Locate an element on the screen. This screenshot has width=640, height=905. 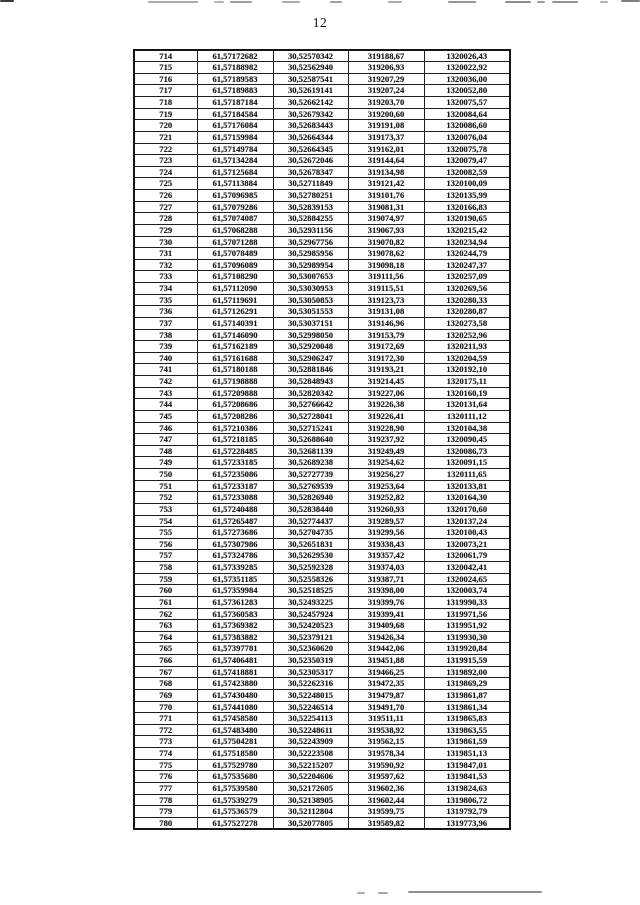
table-cell: 319134,98 is located at coordinates (386, 172).